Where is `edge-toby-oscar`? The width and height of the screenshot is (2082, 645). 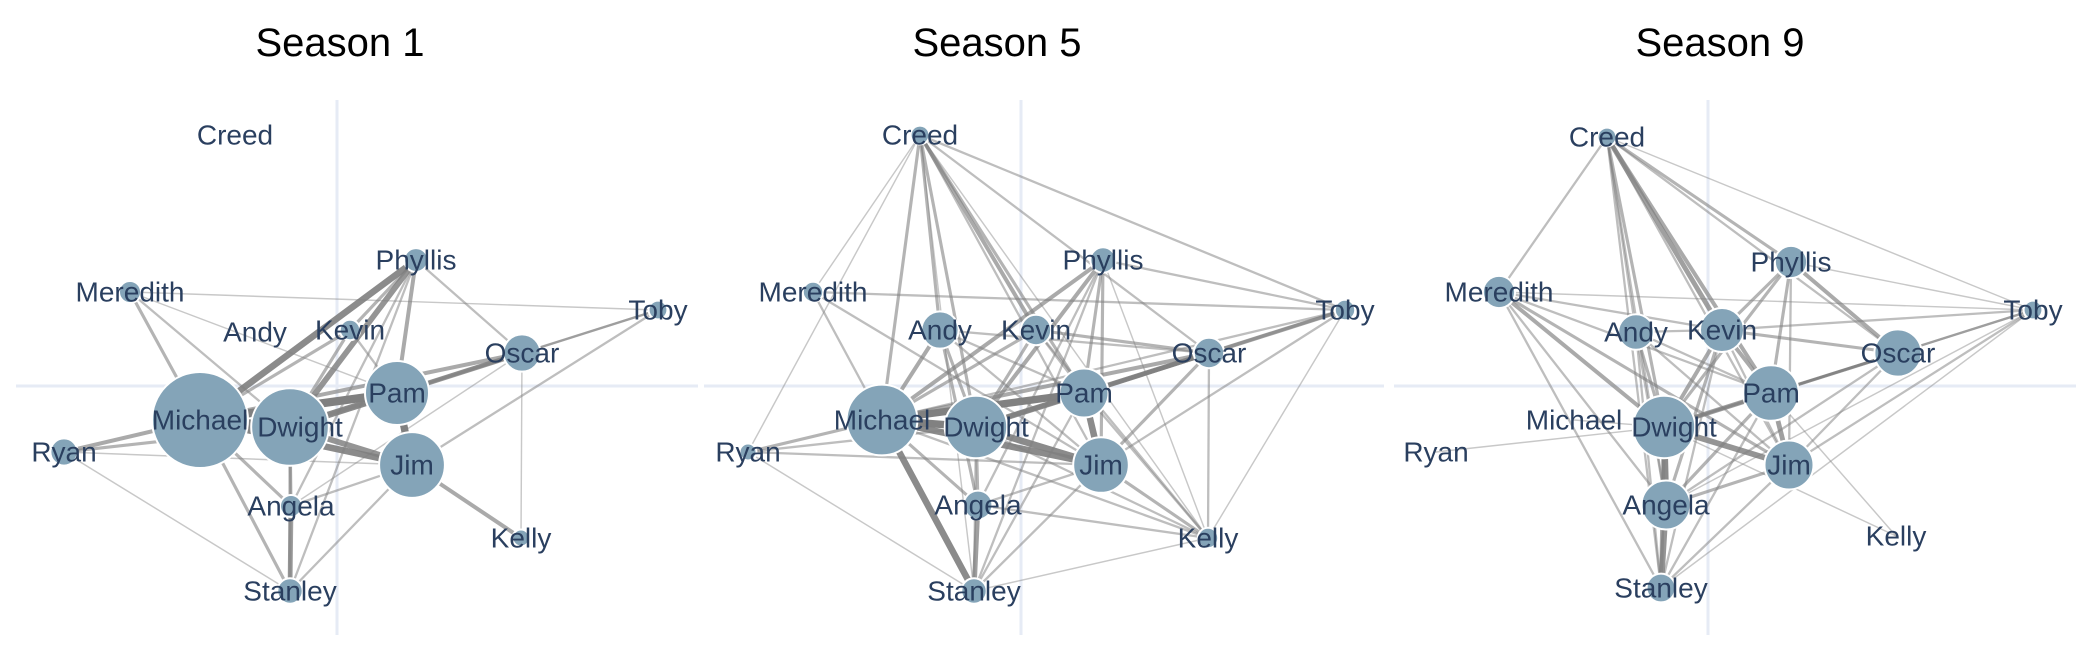
edge-toby-oscar is located at coordinates (590, 331).